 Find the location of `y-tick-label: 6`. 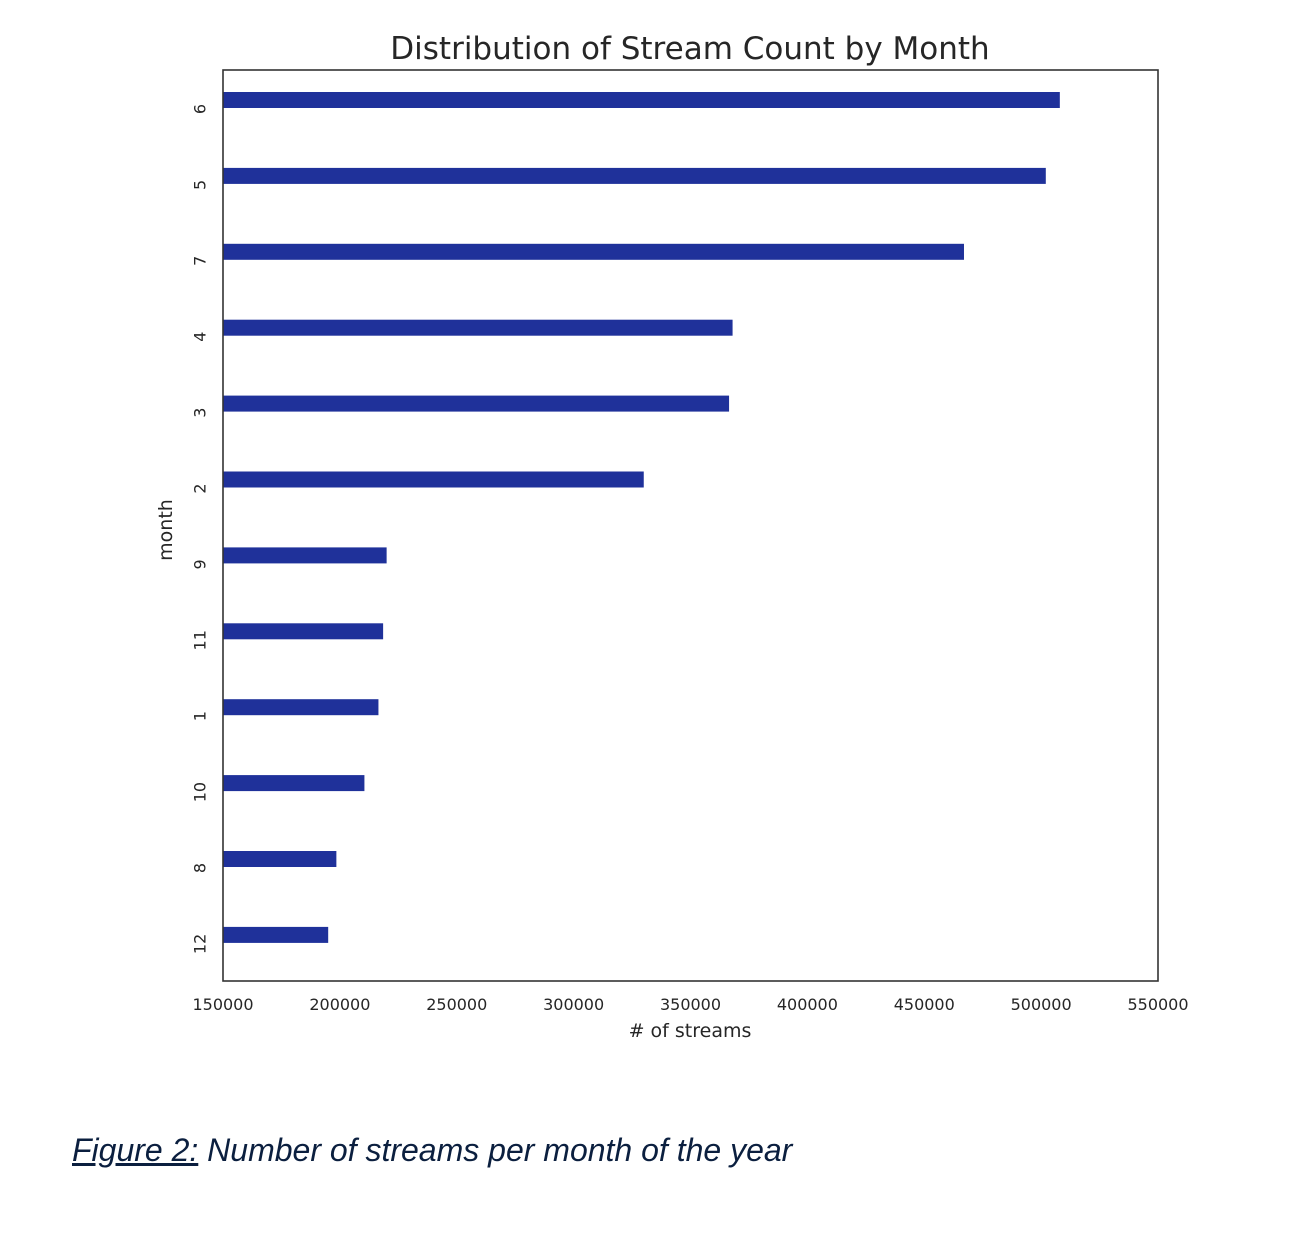

y-tick-label: 6 is located at coordinates (200, 109).